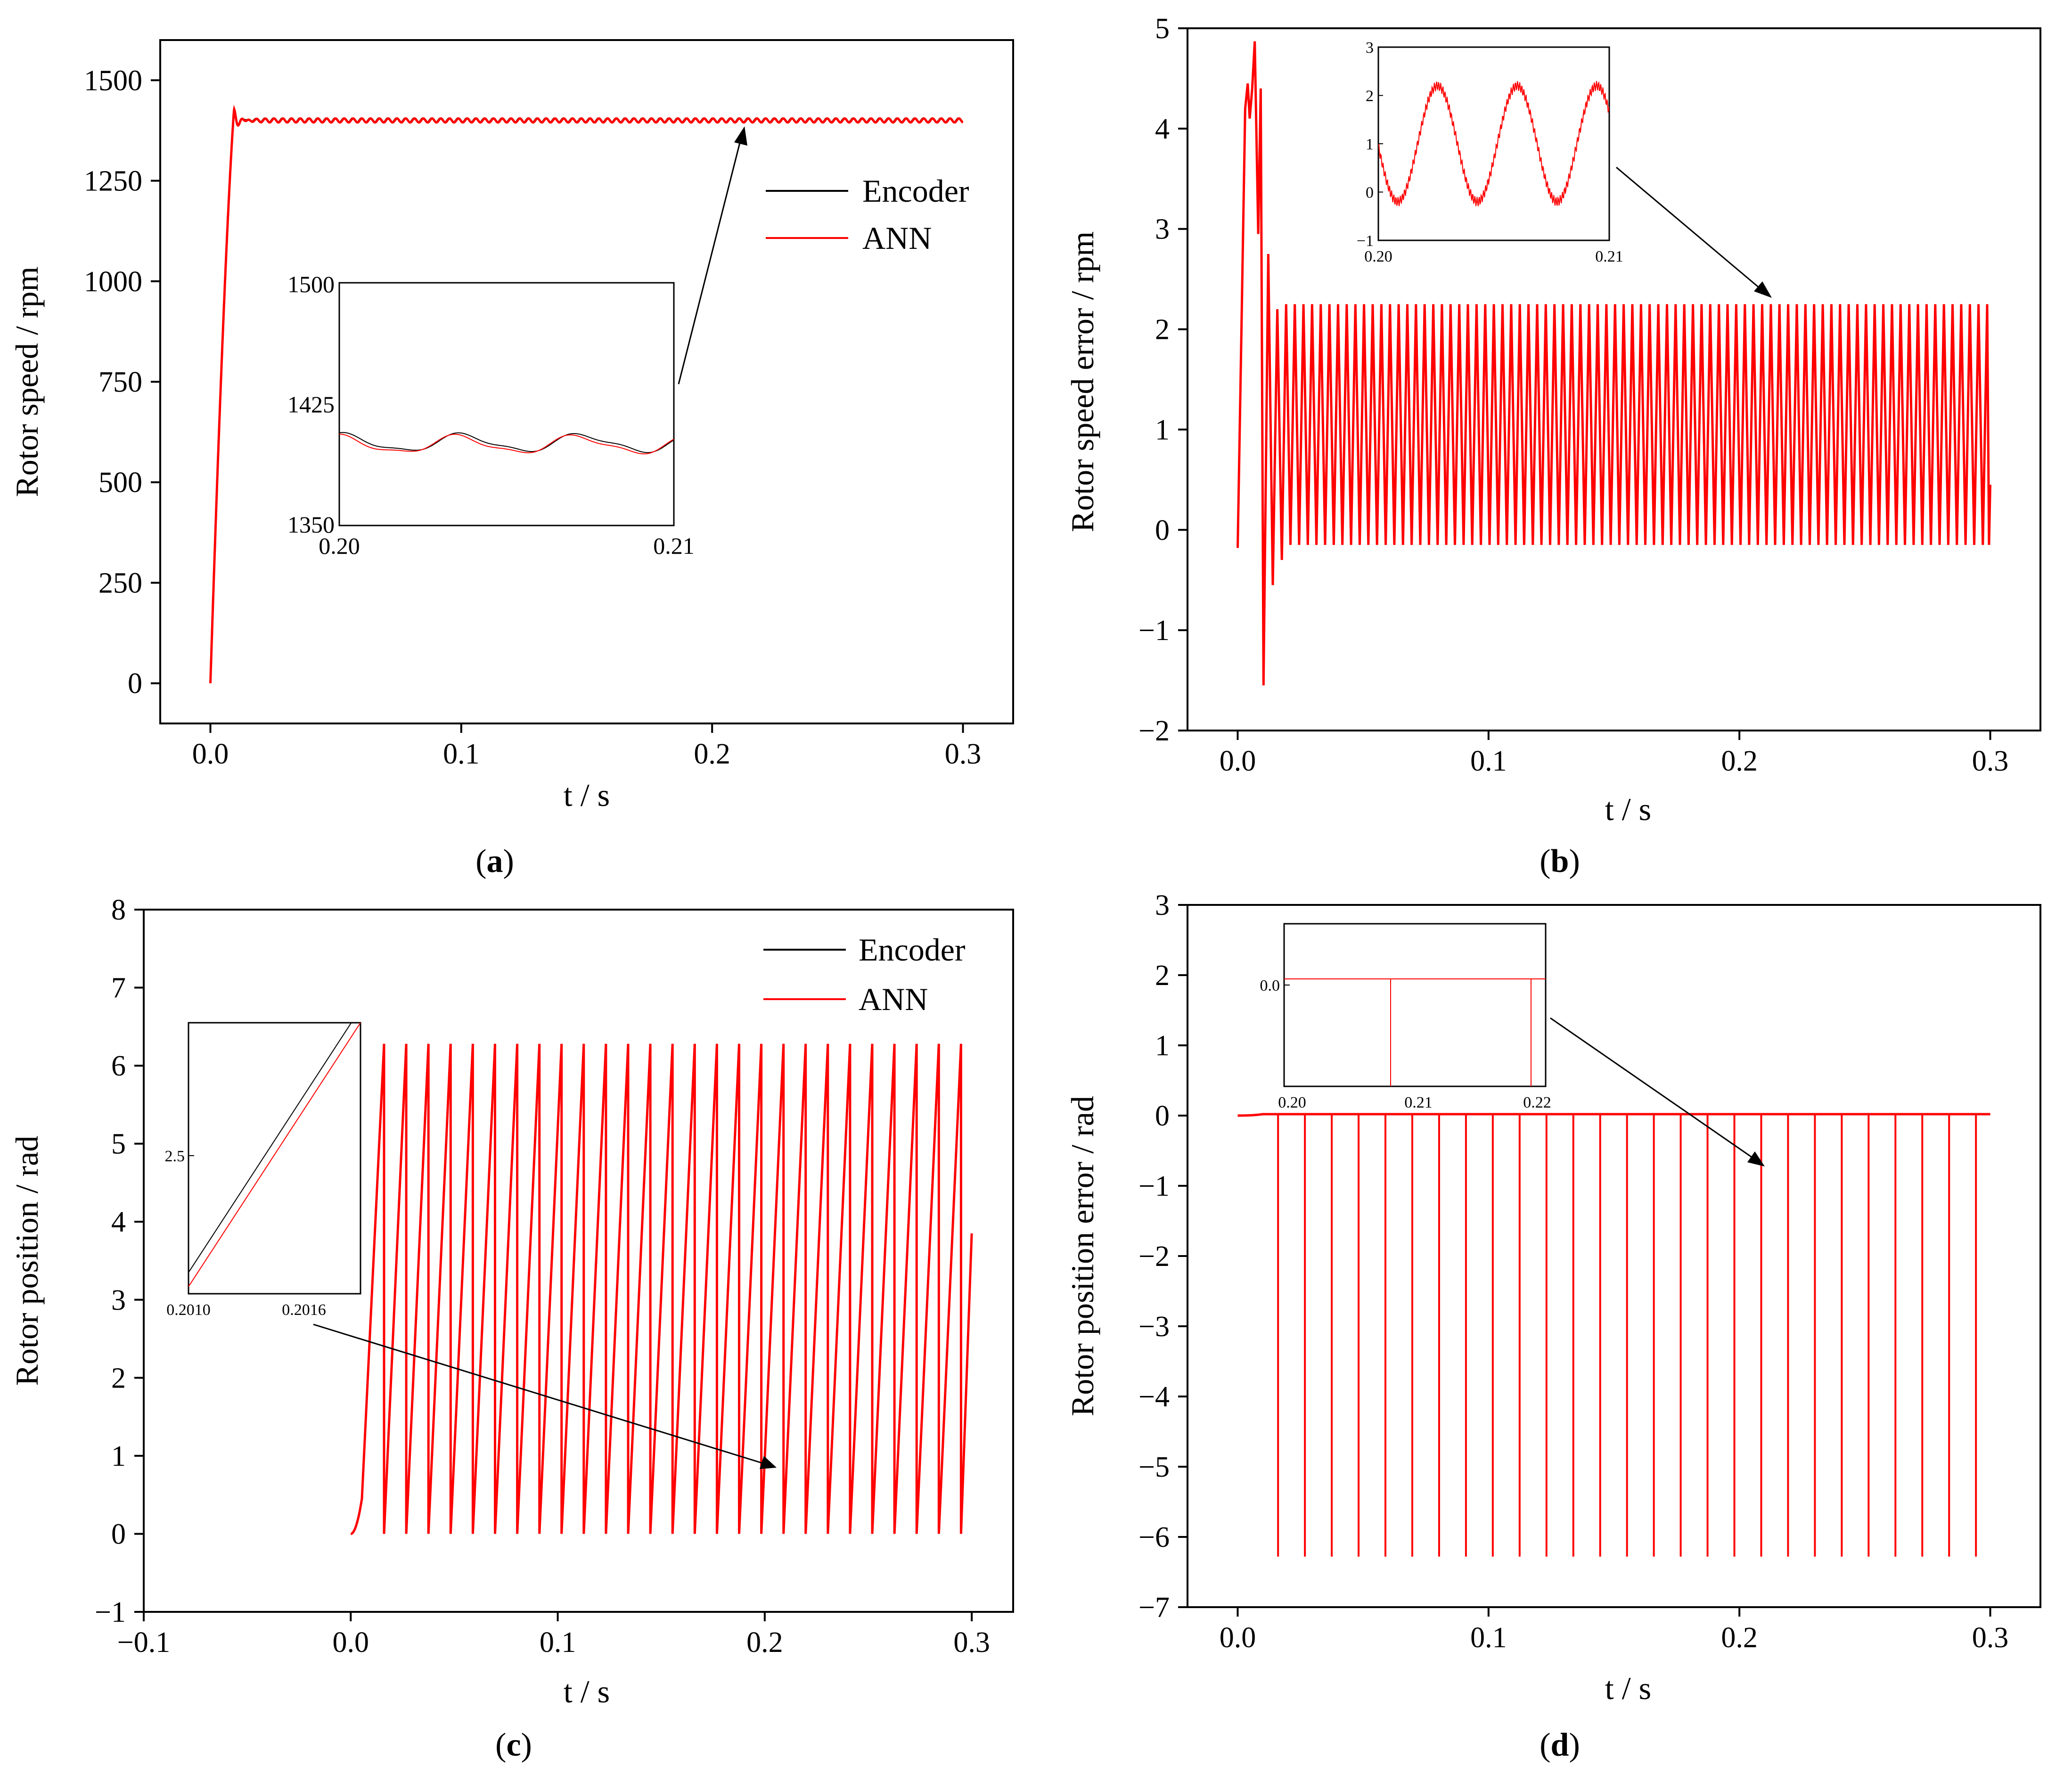 The width and height of the screenshot is (2072, 1774). Describe the element at coordinates (1694, 232) in the screenshot. I see `panel-b-zoom-arrow` at that location.